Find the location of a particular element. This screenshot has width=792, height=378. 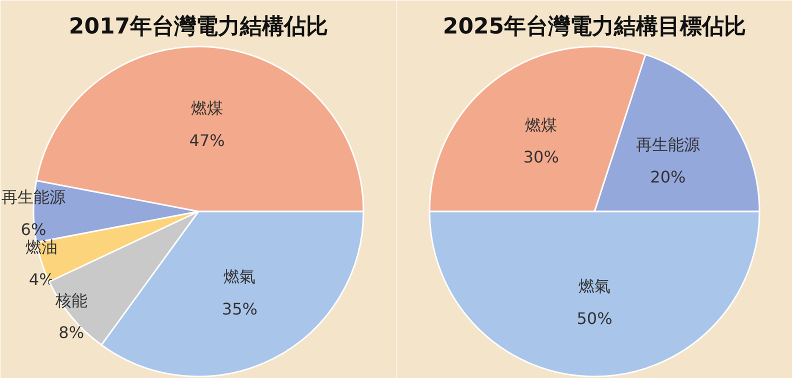

chart-title: 2025年台灣電力結構目標佔比 is located at coordinates (594, 27).